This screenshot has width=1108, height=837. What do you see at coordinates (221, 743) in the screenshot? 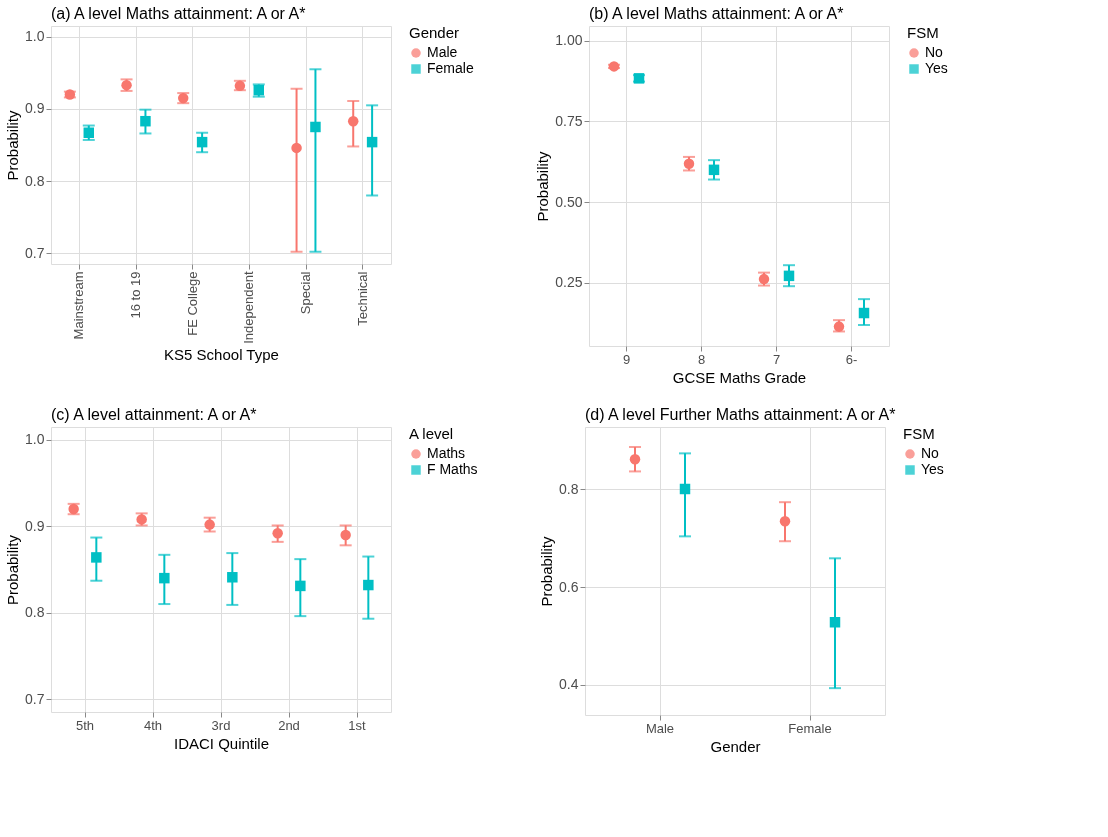
I see `x-axis-title: IDACI Quintile` at bounding box center [221, 743].